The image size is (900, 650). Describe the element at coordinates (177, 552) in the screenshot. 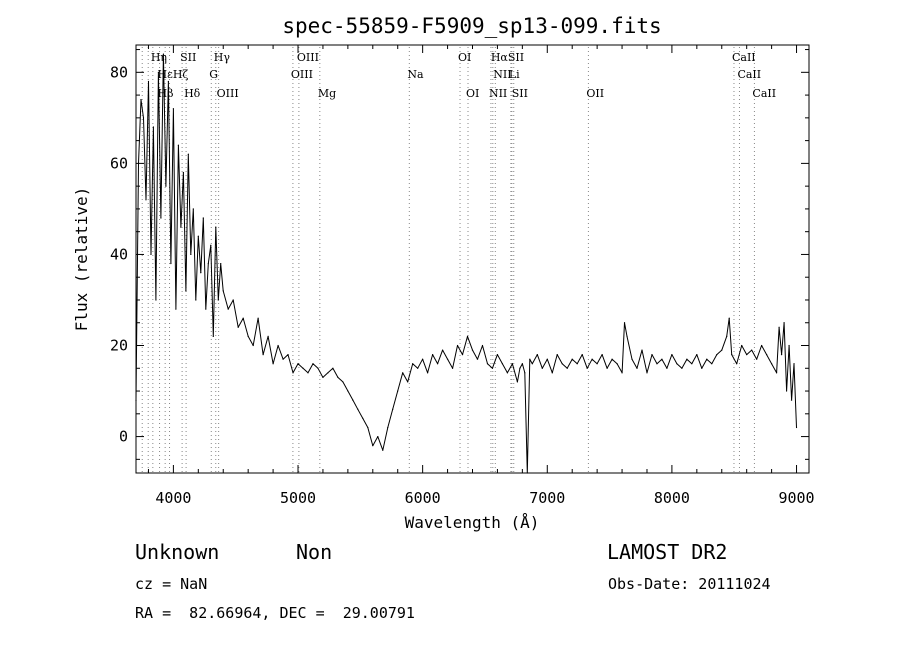

I see `class-label: Unknown` at that location.